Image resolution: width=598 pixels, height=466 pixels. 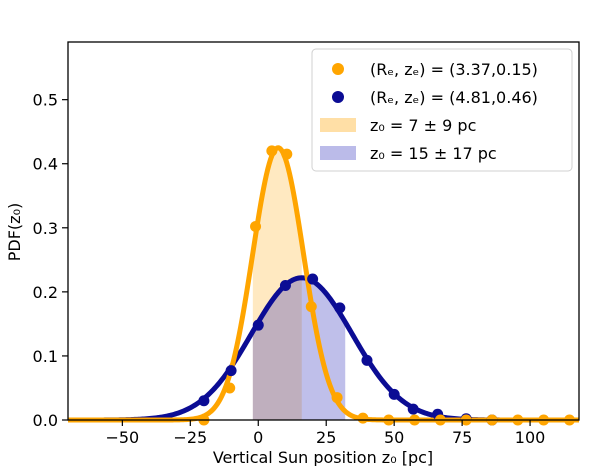 I want to click on y-tick-label-4: 0.3, so click(x=45, y=228).